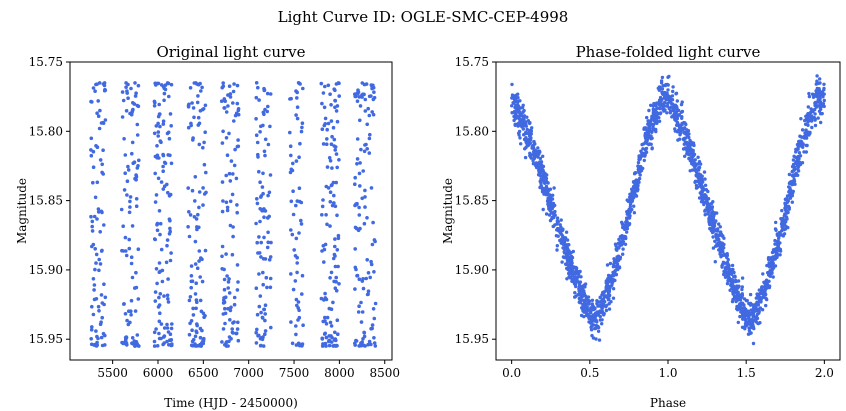 Image resolution: width=846 pixels, height=411 pixels. What do you see at coordinates (46, 270) in the screenshot?
I see `y-tick-label: 15.90` at bounding box center [46, 270].